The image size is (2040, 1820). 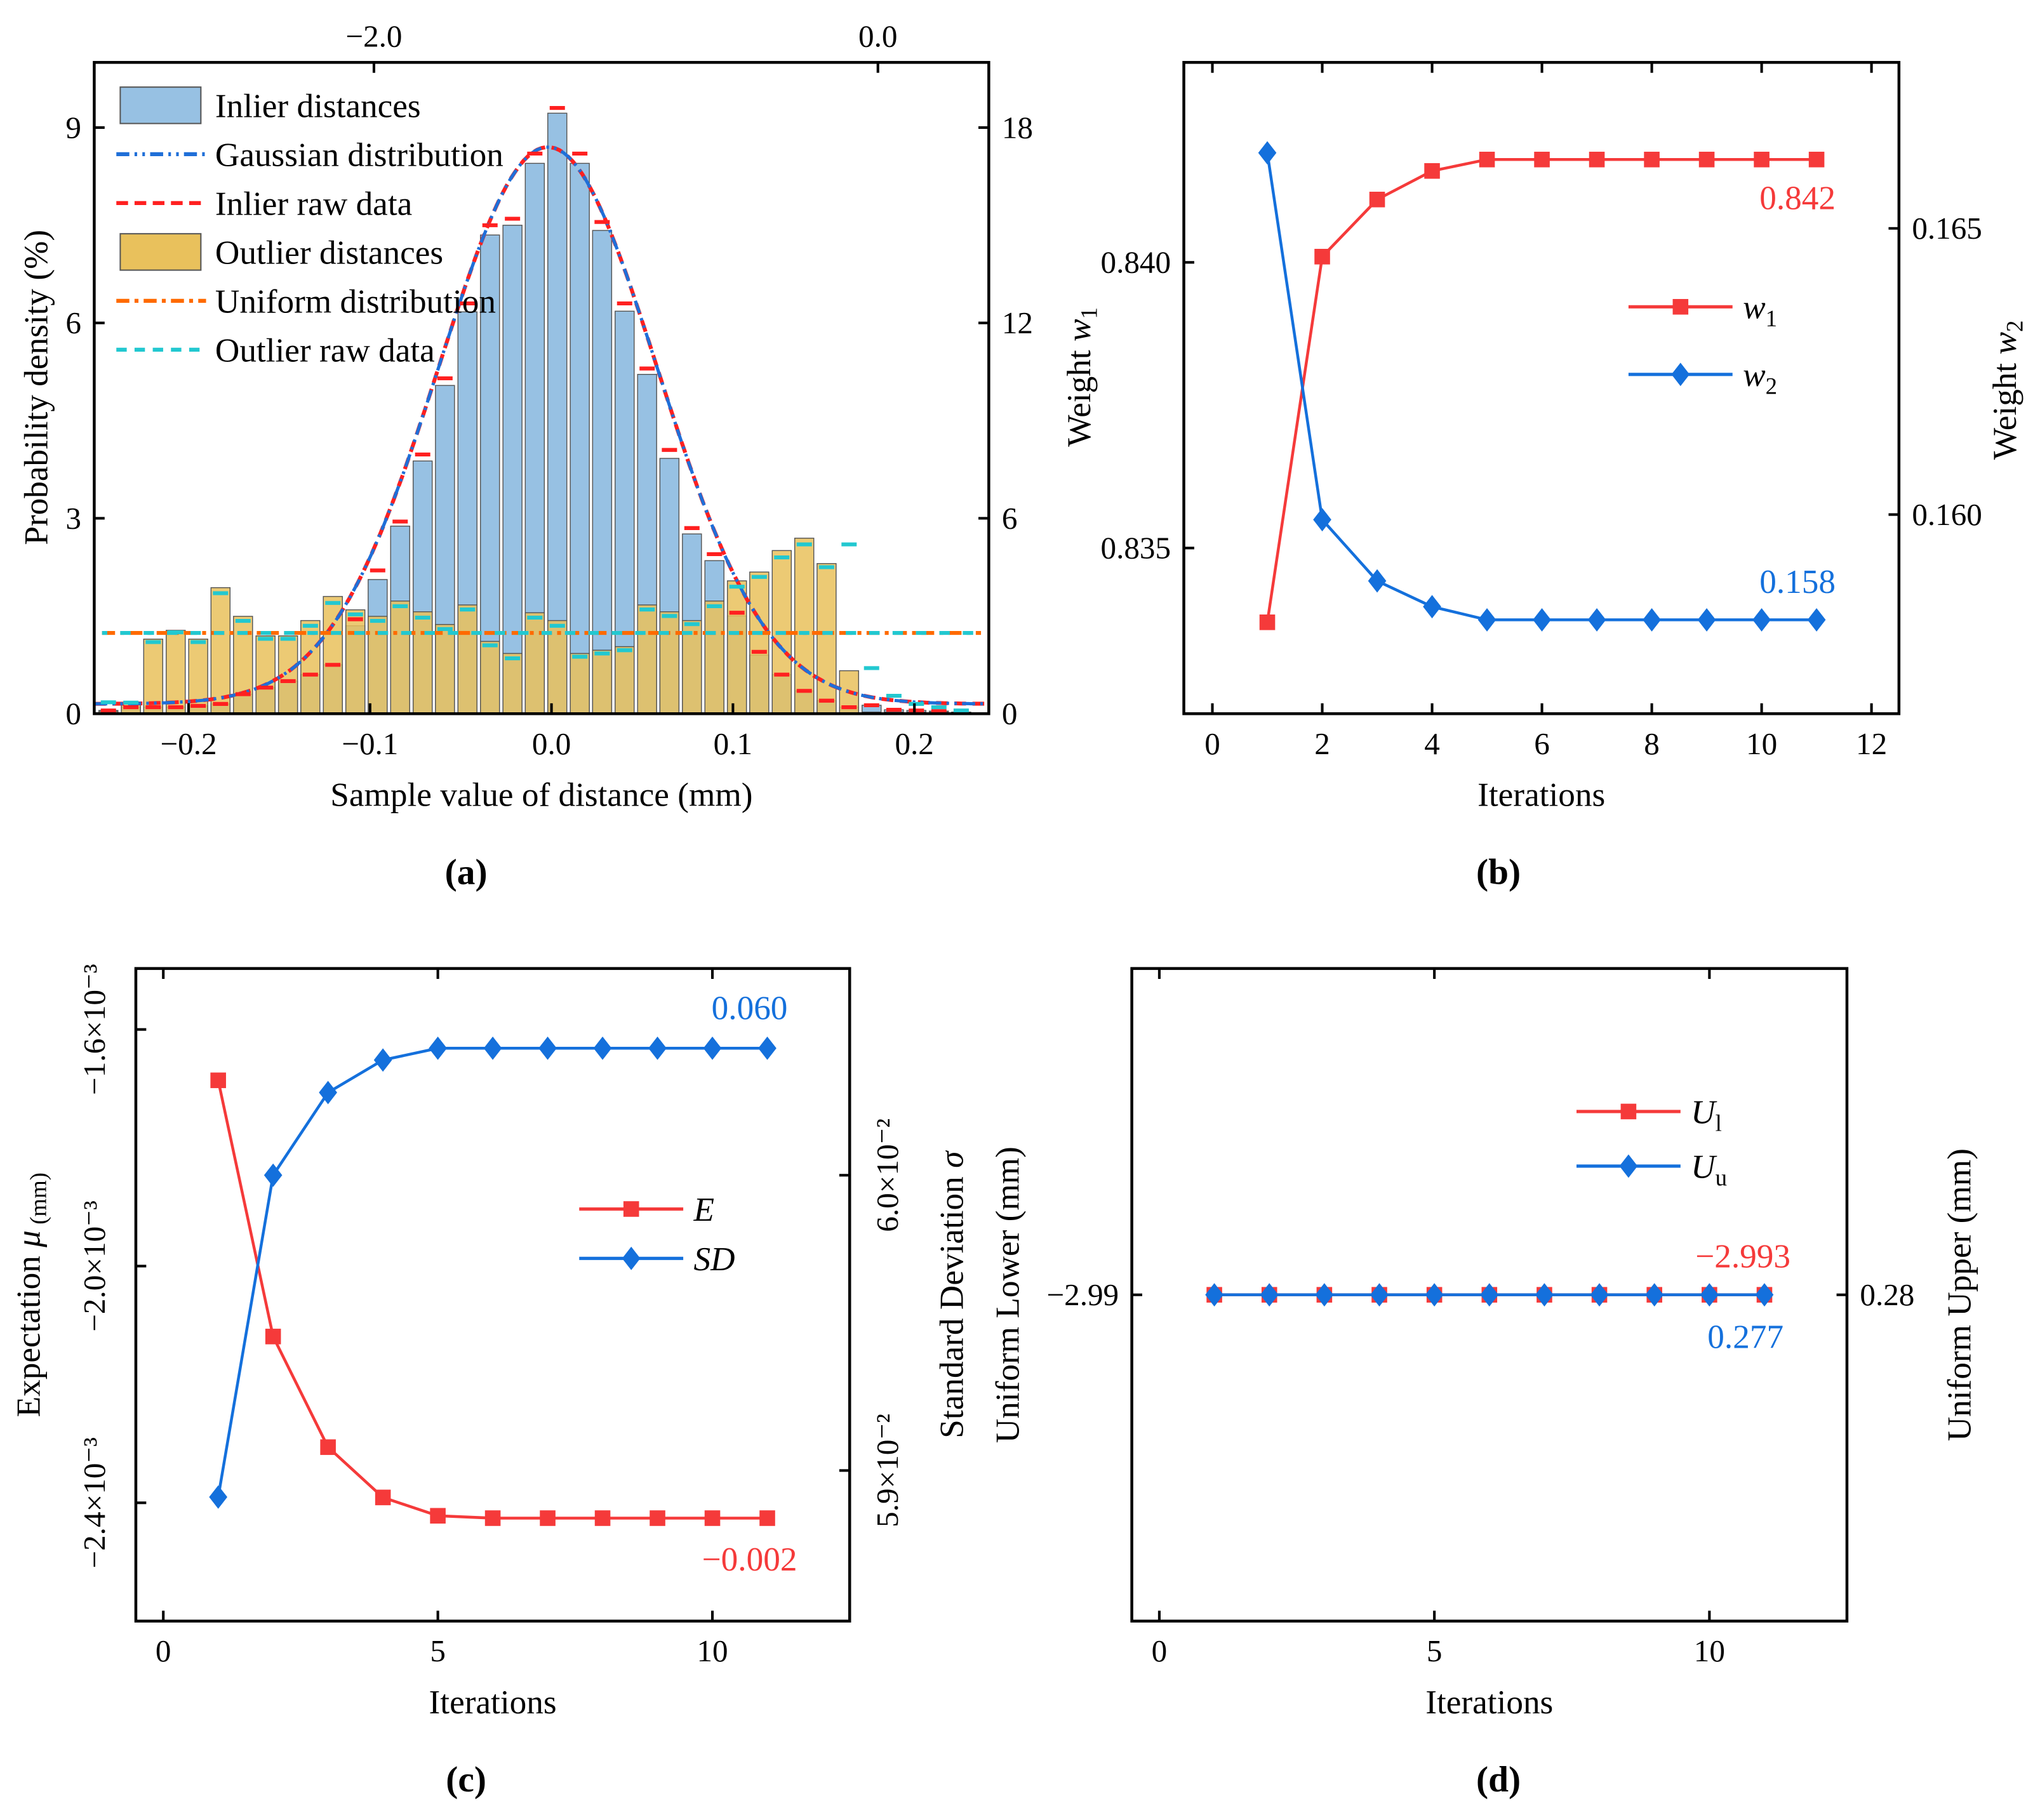 What do you see at coordinates (951, 1303) in the screenshot?
I see `y2-axis-label-text: Standard Deviation` at bounding box center [951, 1303].